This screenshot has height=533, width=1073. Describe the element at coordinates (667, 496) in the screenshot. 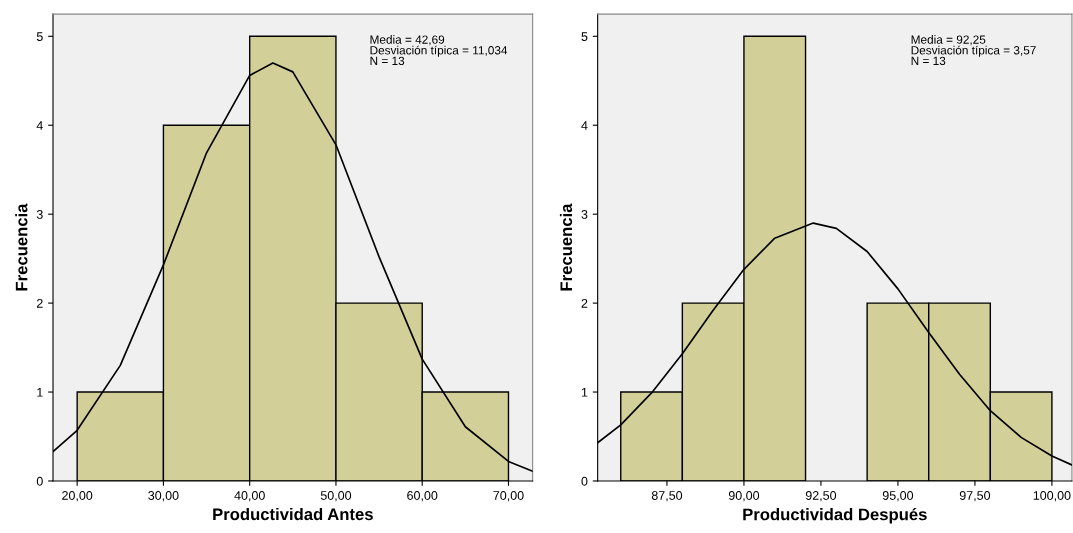

I see `x-tick-label: 87,50` at that location.